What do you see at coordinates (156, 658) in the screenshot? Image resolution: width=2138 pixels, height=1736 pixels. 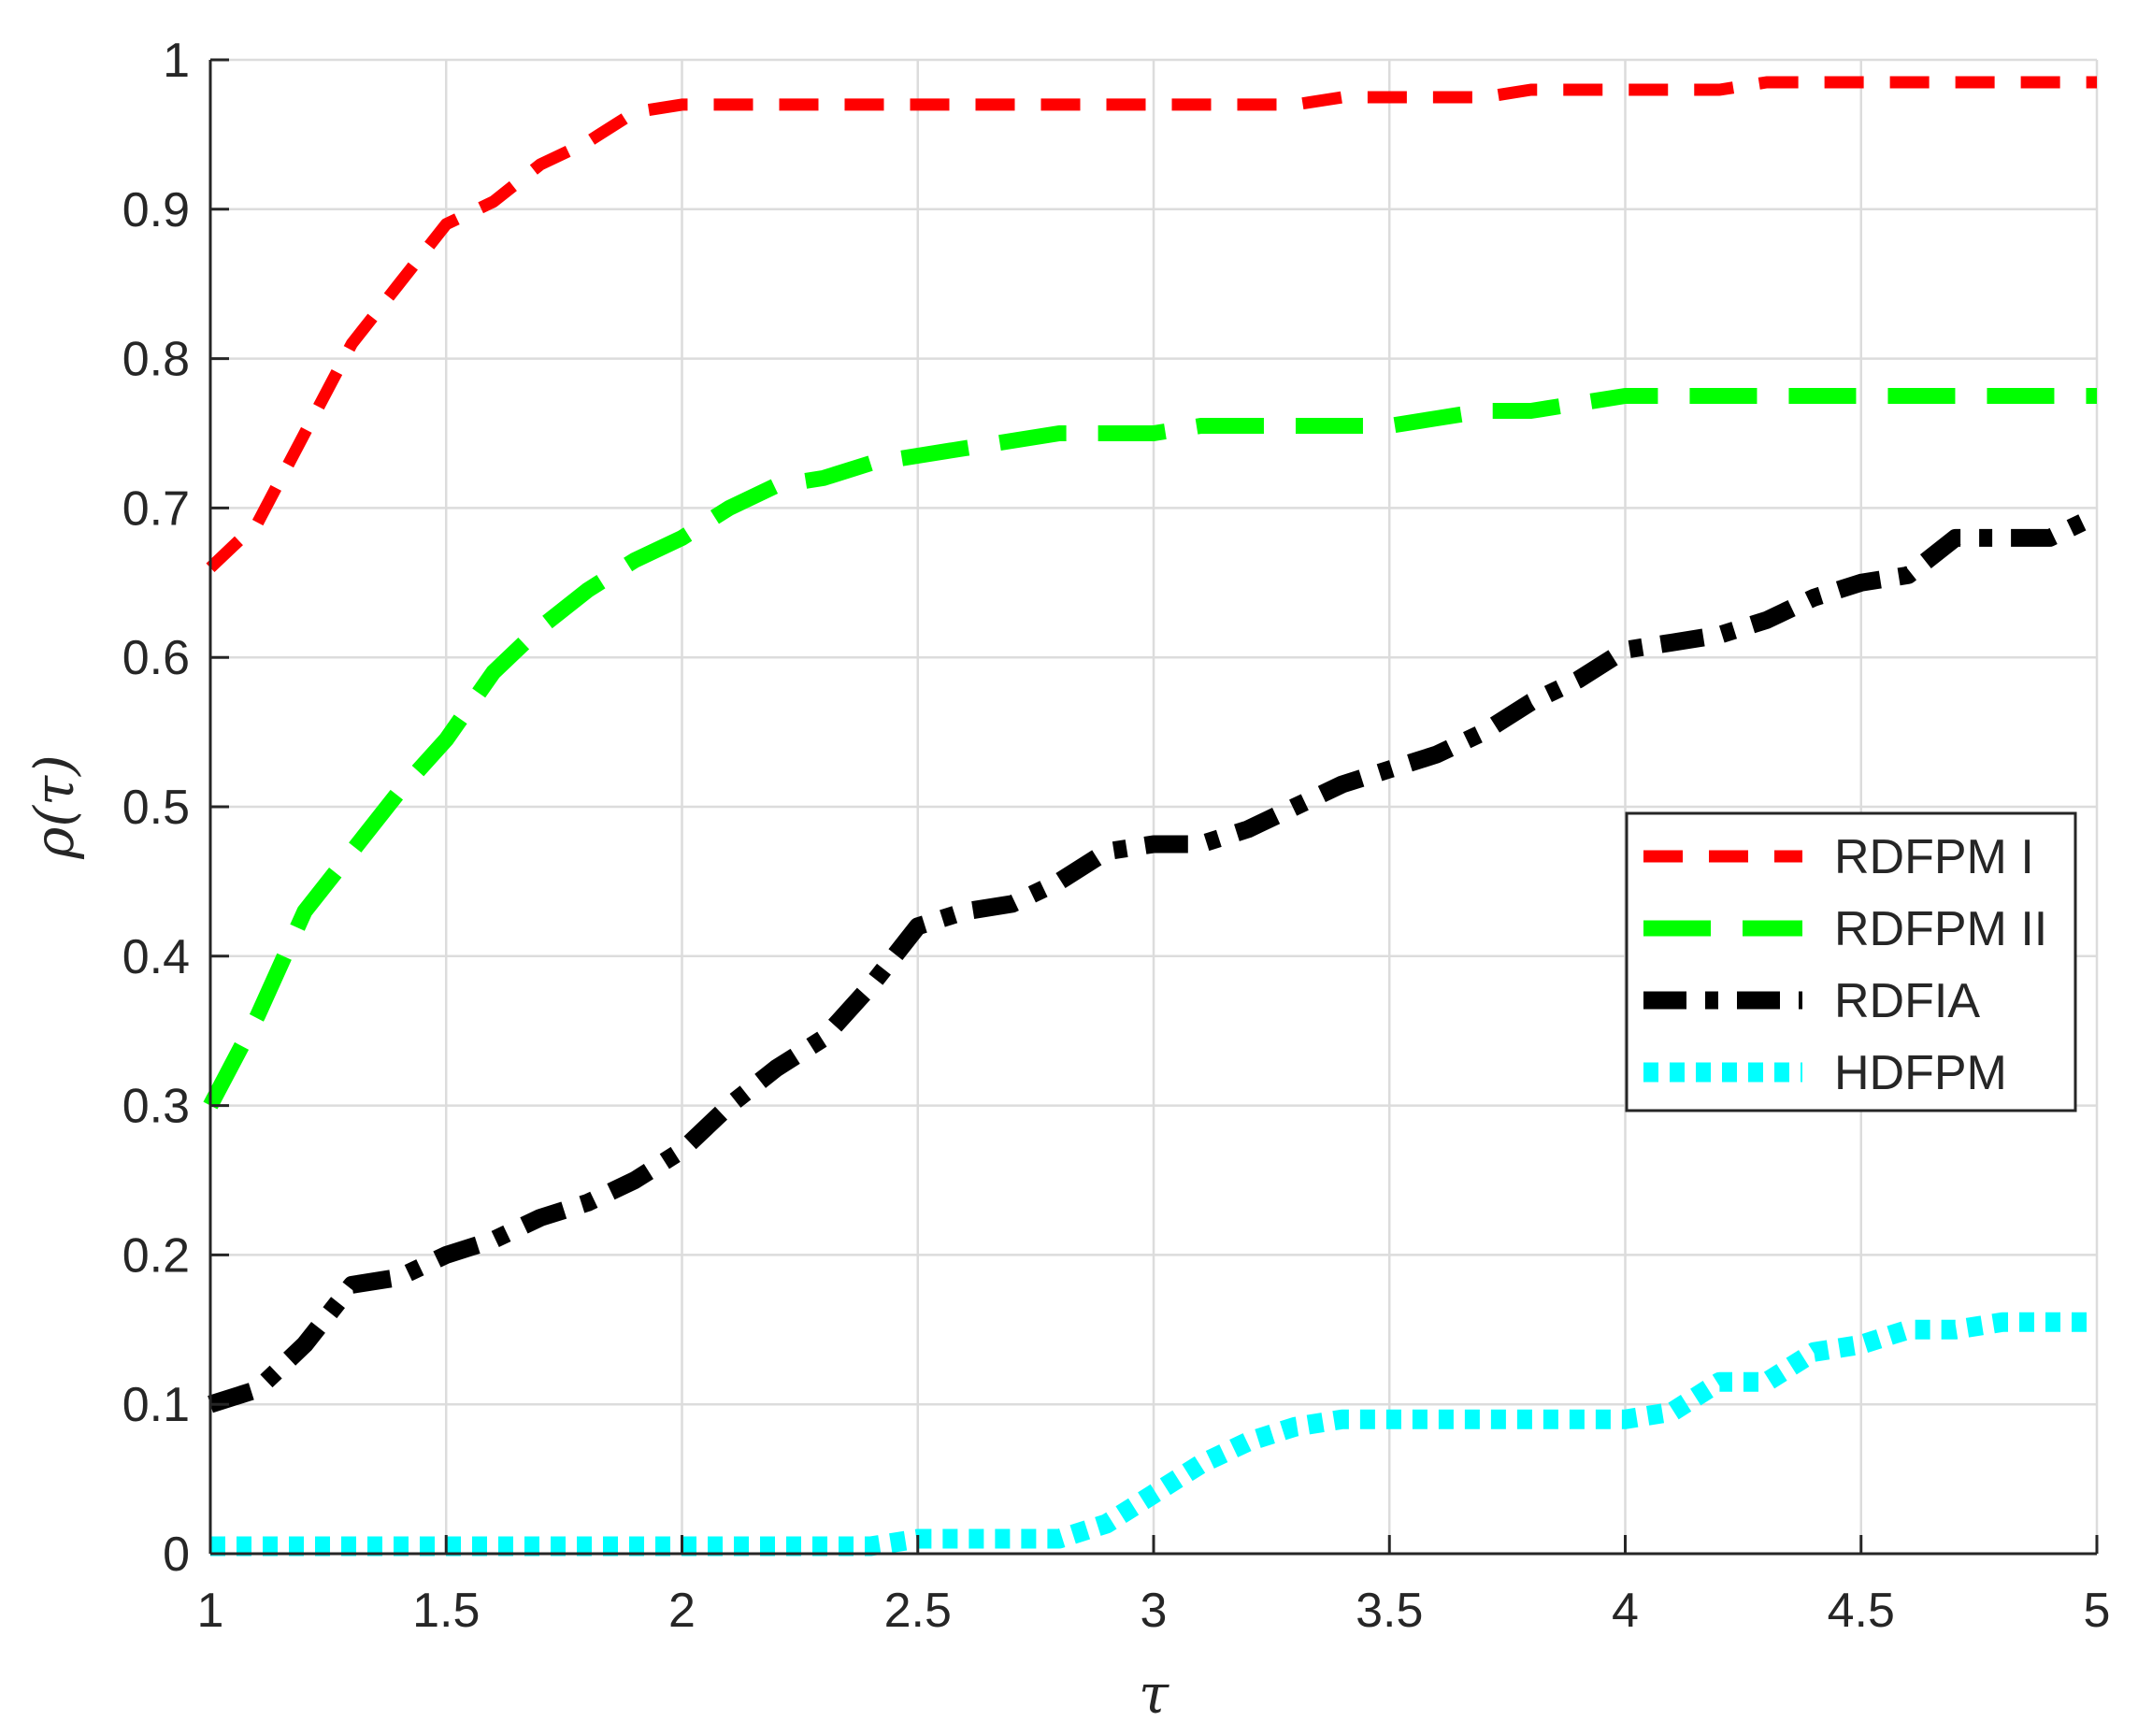 I see `y-tick-label: 0.6` at bounding box center [156, 658].